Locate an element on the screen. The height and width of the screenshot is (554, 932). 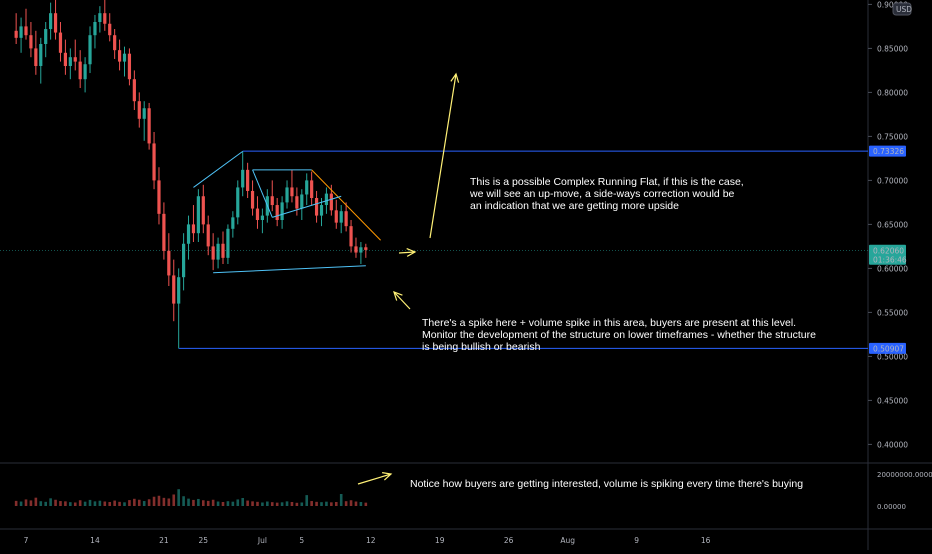
currency-badge-box is located at coordinates (902, 9).